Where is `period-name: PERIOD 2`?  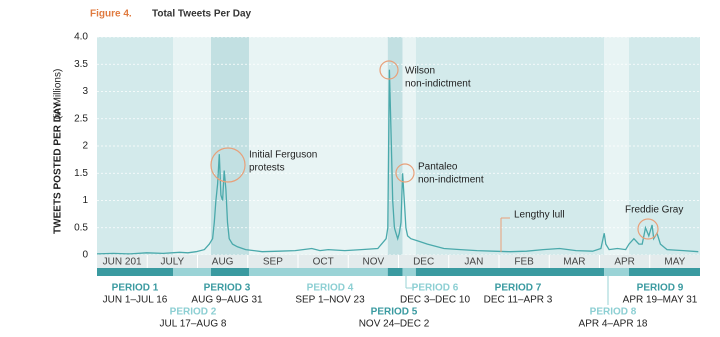 period-name: PERIOD 2 is located at coordinates (193, 312).